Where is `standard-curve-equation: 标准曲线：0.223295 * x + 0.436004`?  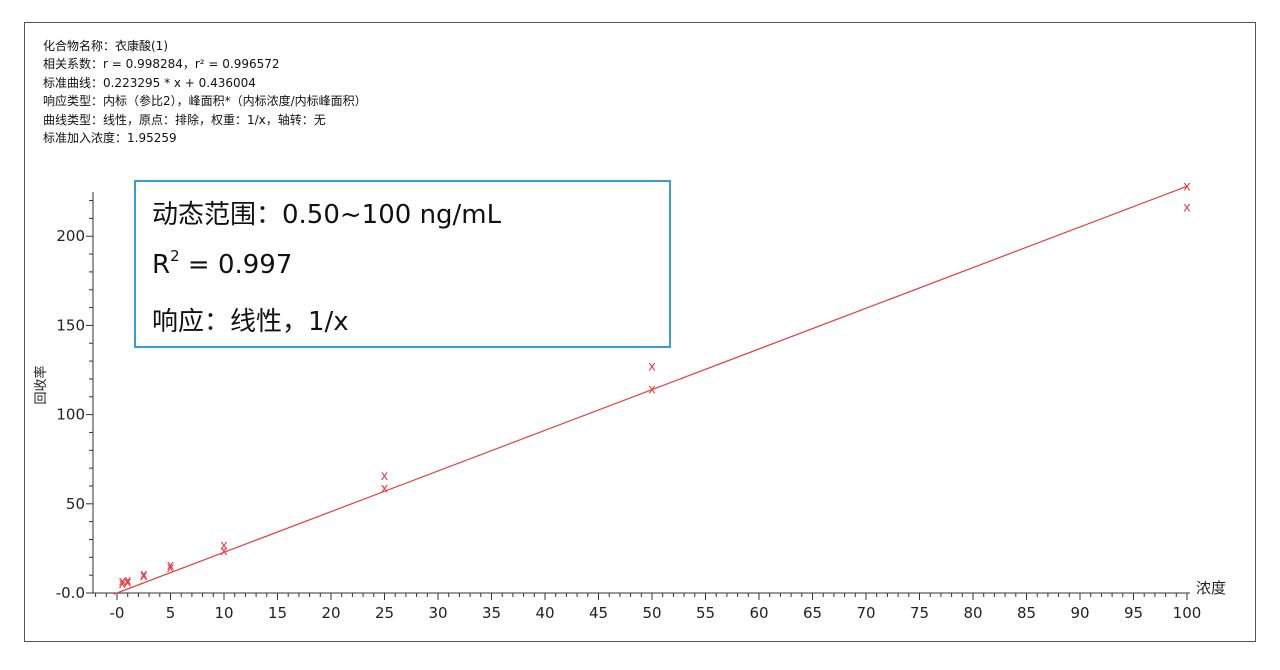
standard-curve-equation: 标准曲线：0.223295 * x + 0.436004 is located at coordinates (149, 82).